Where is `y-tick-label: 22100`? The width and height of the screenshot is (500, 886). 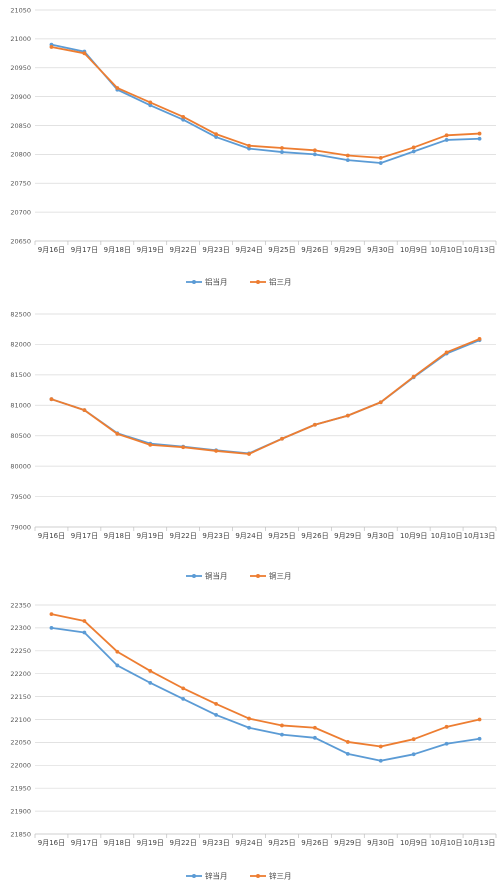
y-tick-label: 22100 is located at coordinates (20, 720).